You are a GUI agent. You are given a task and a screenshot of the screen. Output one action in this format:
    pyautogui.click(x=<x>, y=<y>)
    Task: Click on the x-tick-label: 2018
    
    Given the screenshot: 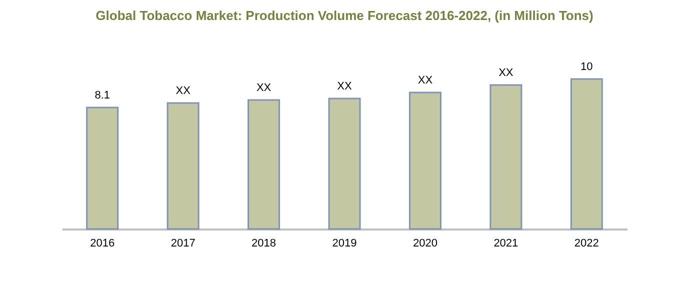 What is the action you would take?
    pyautogui.click(x=264, y=244)
    